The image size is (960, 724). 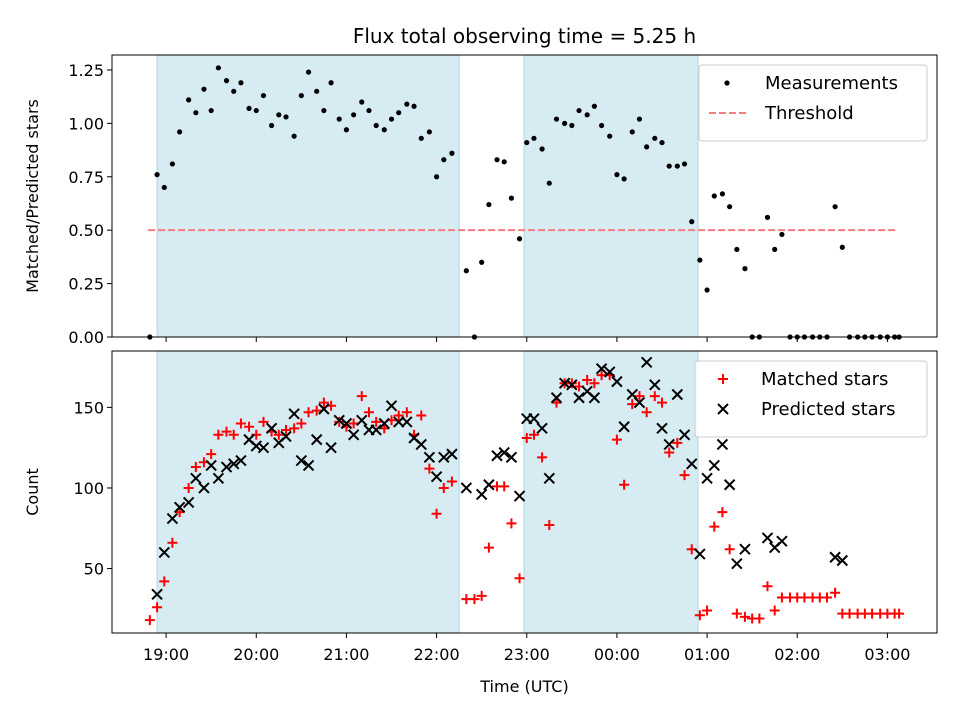 I want to click on legend-label: Threshold, so click(x=809, y=113).